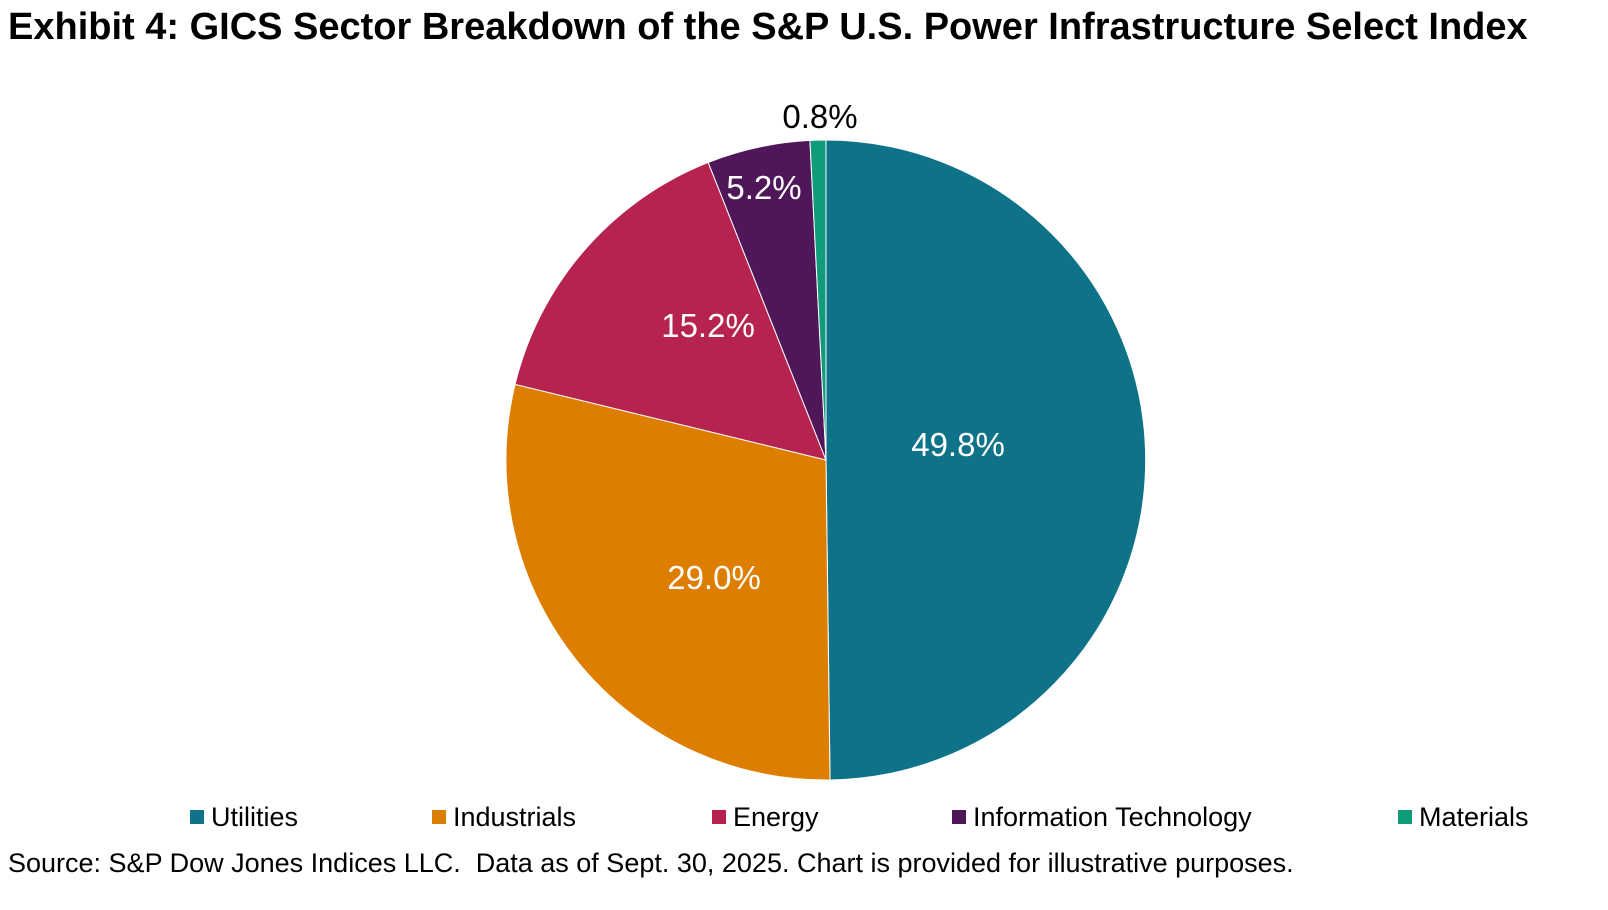 This screenshot has height=910, width=1608. What do you see at coordinates (818, 300) in the screenshot?
I see `pie-slice-materials` at bounding box center [818, 300].